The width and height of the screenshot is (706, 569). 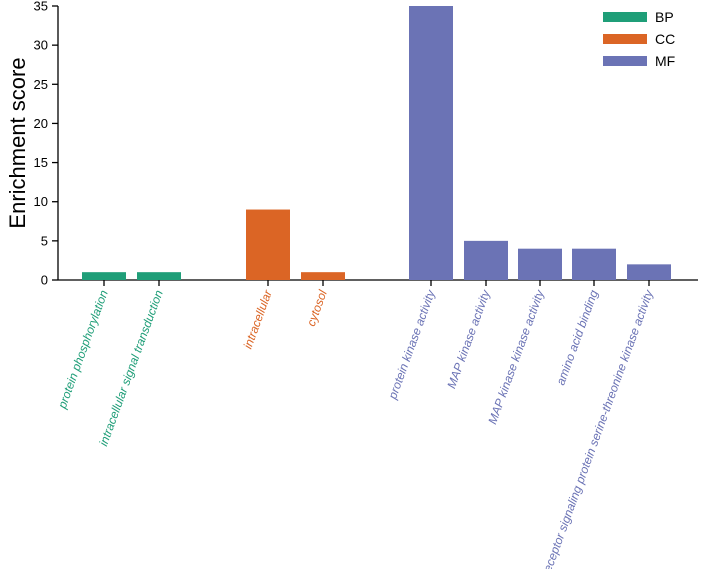 What do you see at coordinates (665, 39) in the screenshot?
I see `legend-label-cc: CC` at bounding box center [665, 39].